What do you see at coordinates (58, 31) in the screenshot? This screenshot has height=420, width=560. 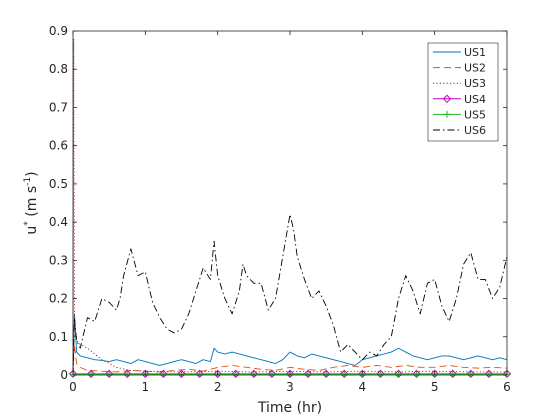 I see `y-tick-label: 0.9` at bounding box center [58, 31].